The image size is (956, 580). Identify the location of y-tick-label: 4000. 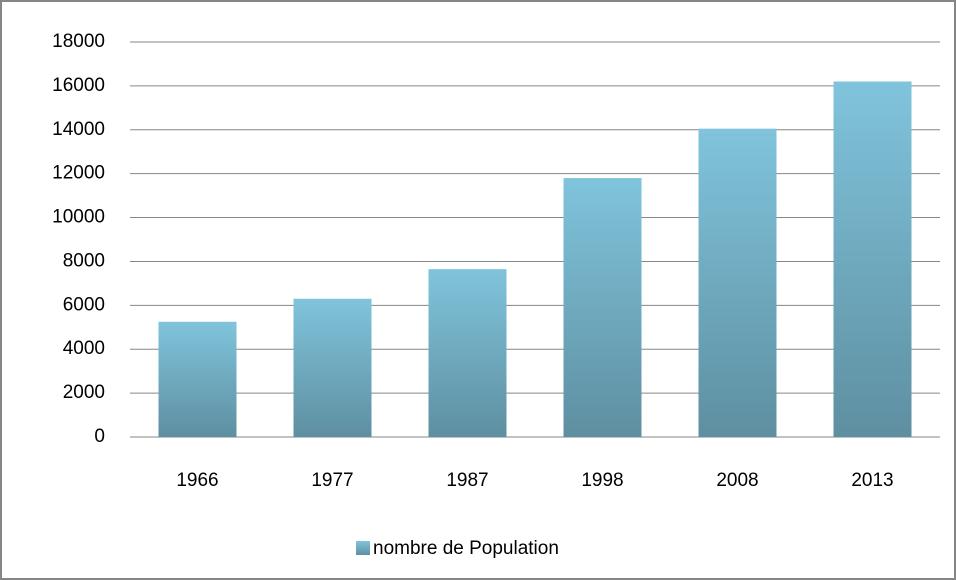
(84, 348).